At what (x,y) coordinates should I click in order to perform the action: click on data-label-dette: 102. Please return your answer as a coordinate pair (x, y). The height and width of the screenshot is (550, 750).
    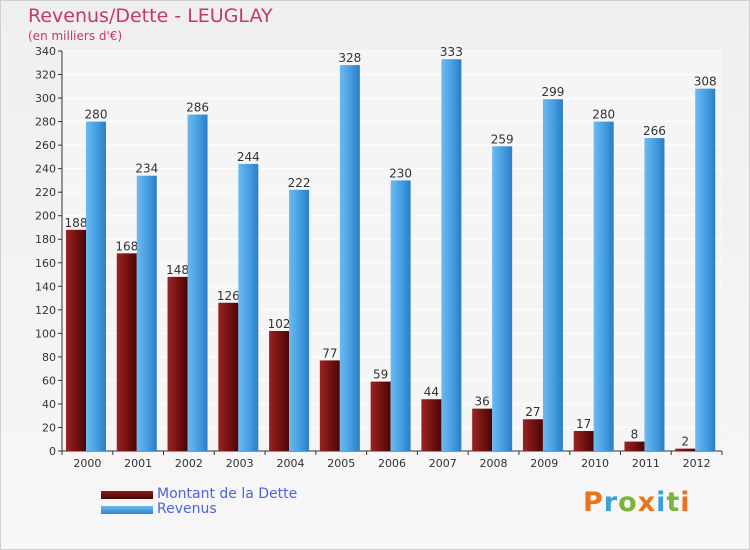
    Looking at the image, I should click on (279, 324).